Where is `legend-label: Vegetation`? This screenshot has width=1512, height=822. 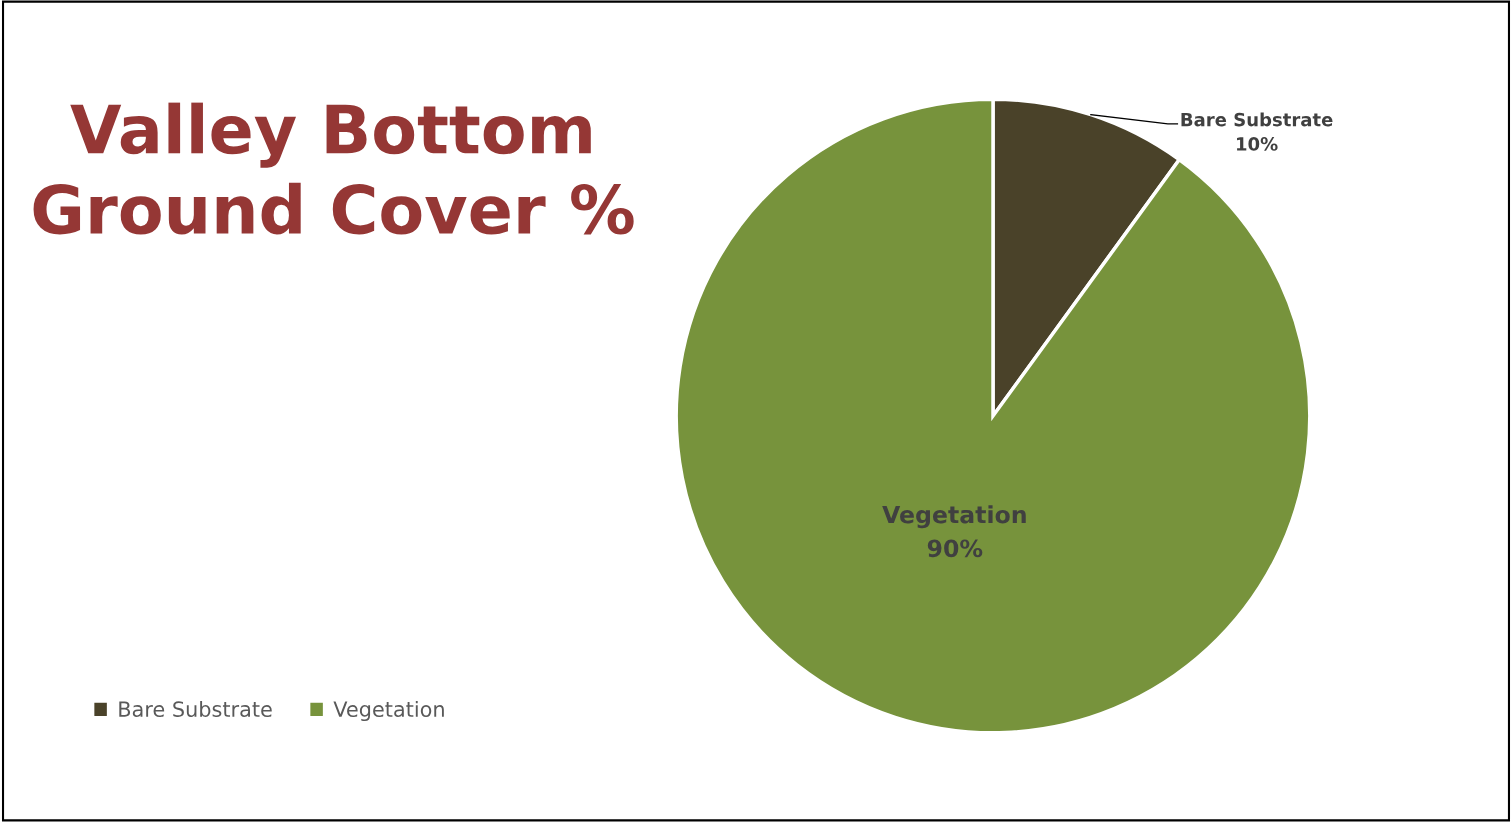 legend-label: Vegetation is located at coordinates (388, 711).